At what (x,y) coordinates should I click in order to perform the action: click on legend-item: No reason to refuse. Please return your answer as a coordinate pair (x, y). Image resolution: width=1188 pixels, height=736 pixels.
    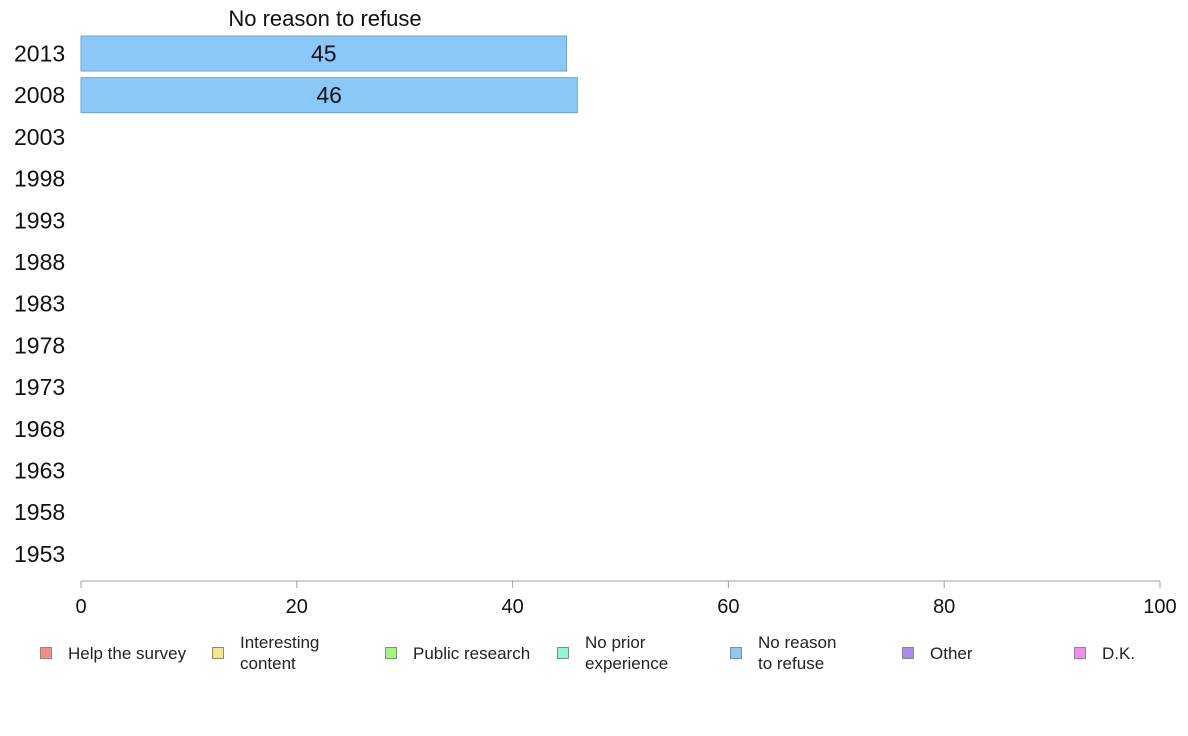
    Looking at the image, I should click on (783, 653).